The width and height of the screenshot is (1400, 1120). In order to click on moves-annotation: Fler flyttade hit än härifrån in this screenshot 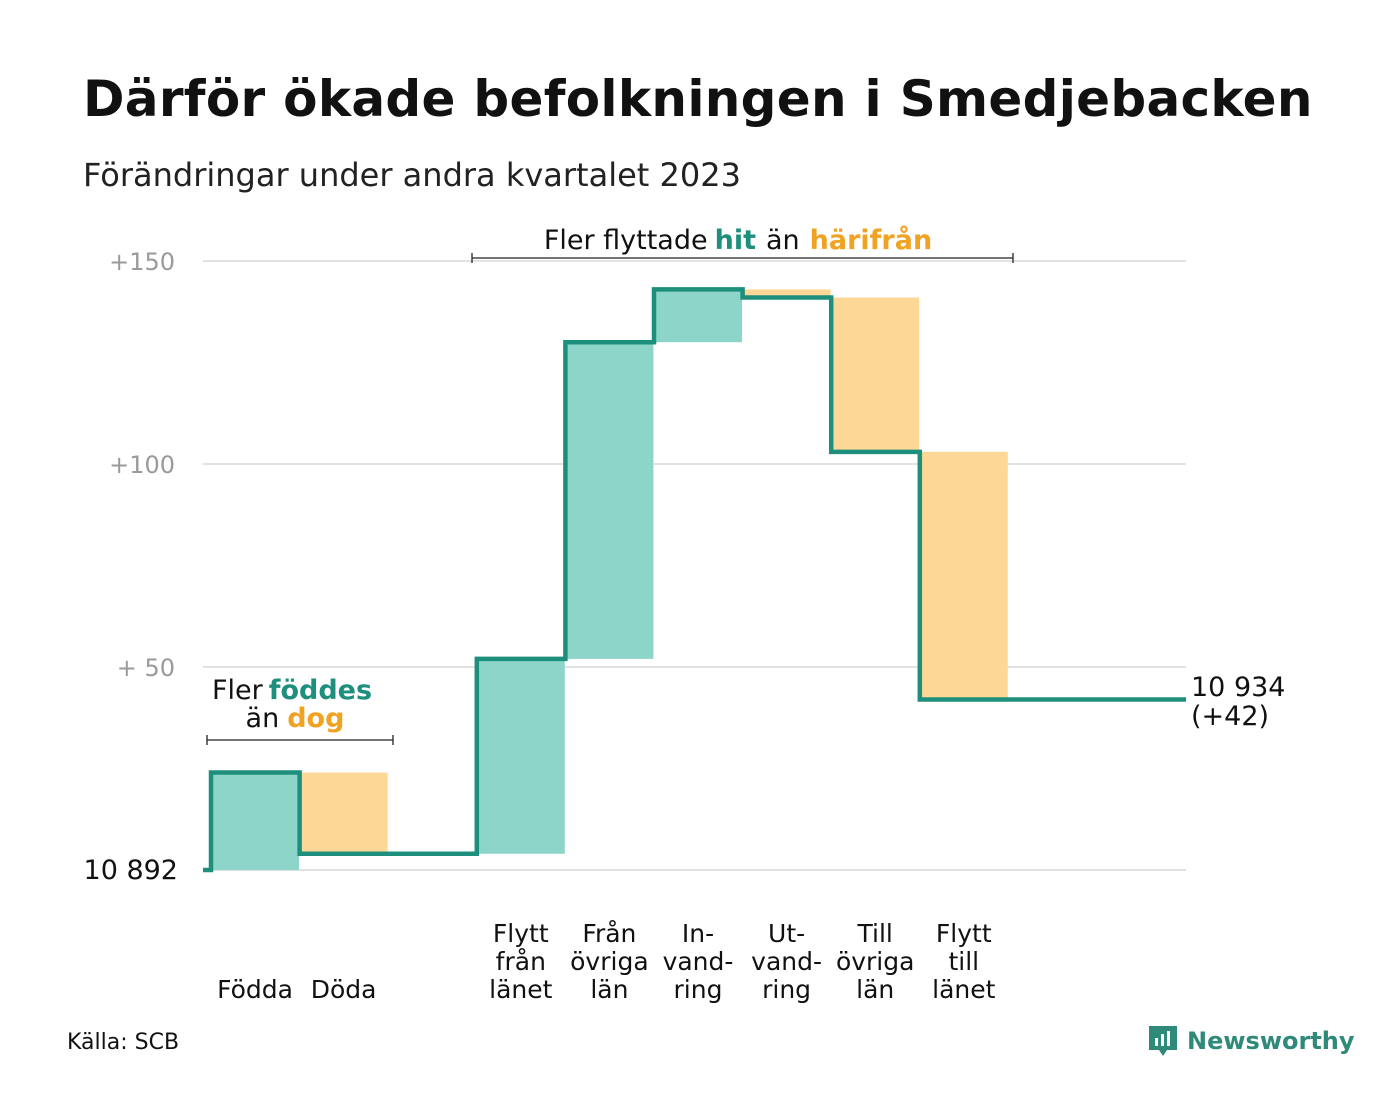, I will do `click(742, 243)`.